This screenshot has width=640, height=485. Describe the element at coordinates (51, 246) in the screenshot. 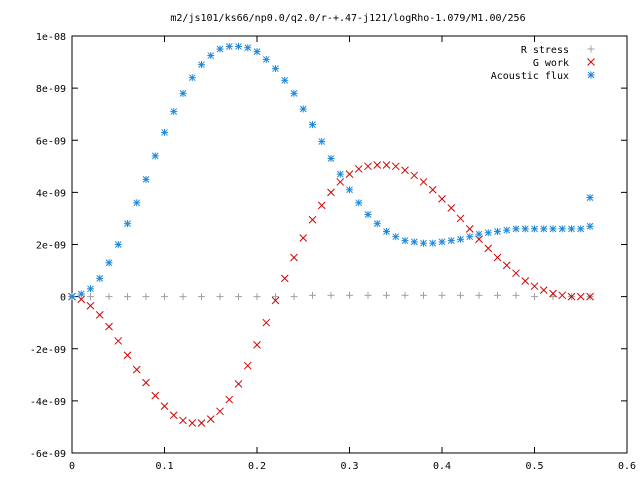

I see `y-tick-label: 2e-09` at that location.